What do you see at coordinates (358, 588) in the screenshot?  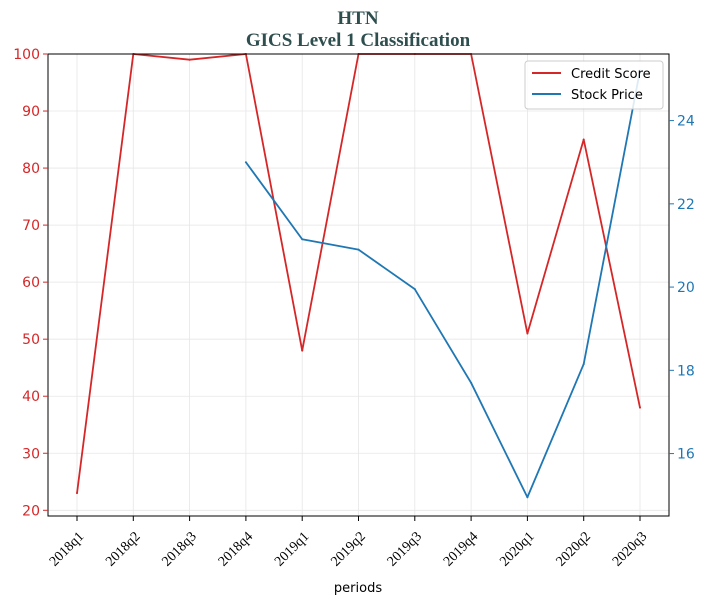 I see `x-axis-label: periods` at bounding box center [358, 588].